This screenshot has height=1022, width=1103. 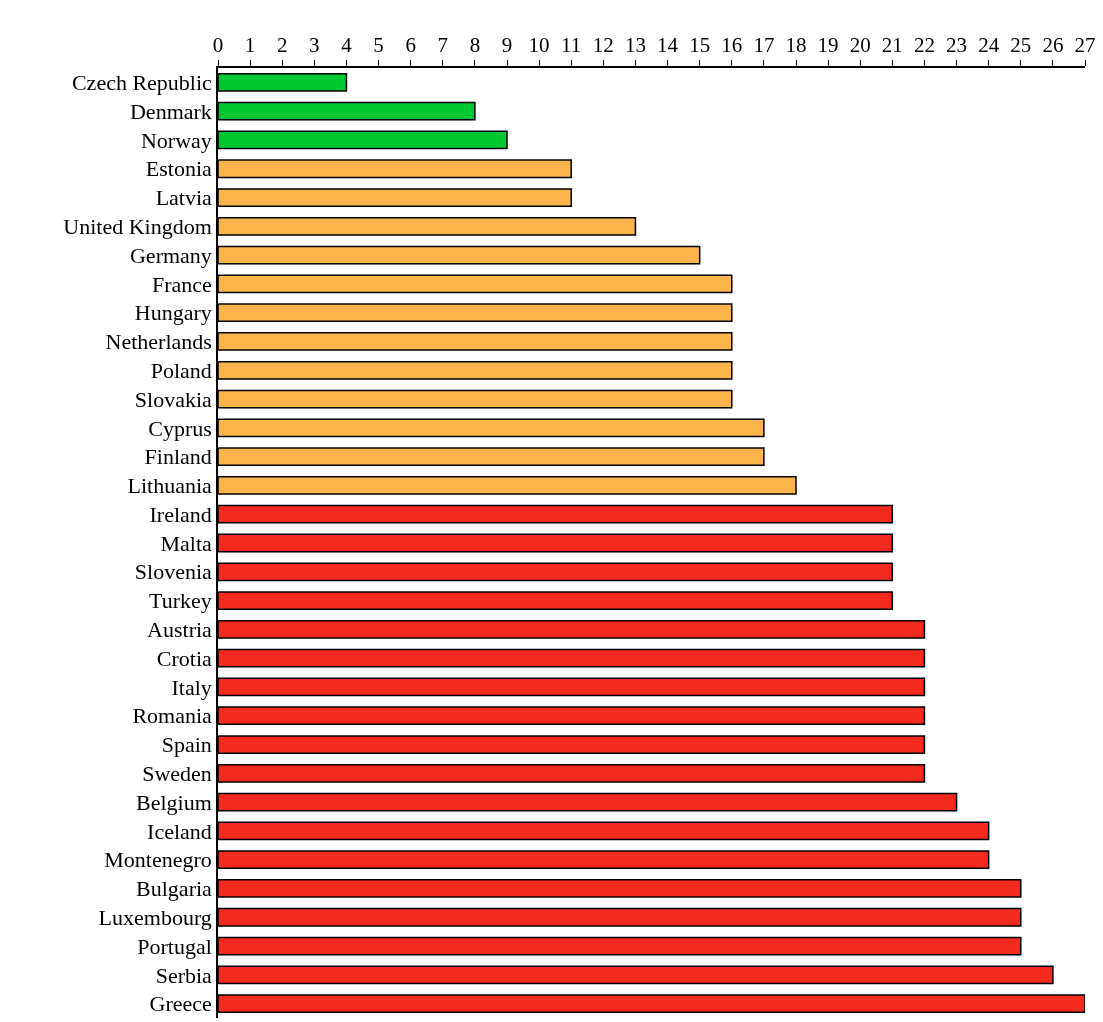 What do you see at coordinates (668, 44) in the screenshot?
I see `x-tick-label: 14` at bounding box center [668, 44].